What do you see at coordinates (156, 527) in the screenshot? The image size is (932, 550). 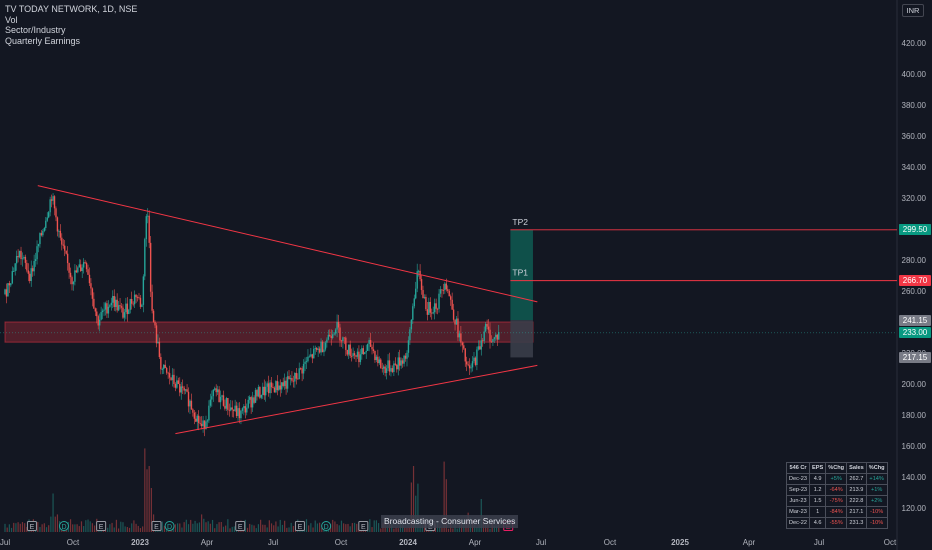 I see `event-marker-label: E` at bounding box center [156, 527].